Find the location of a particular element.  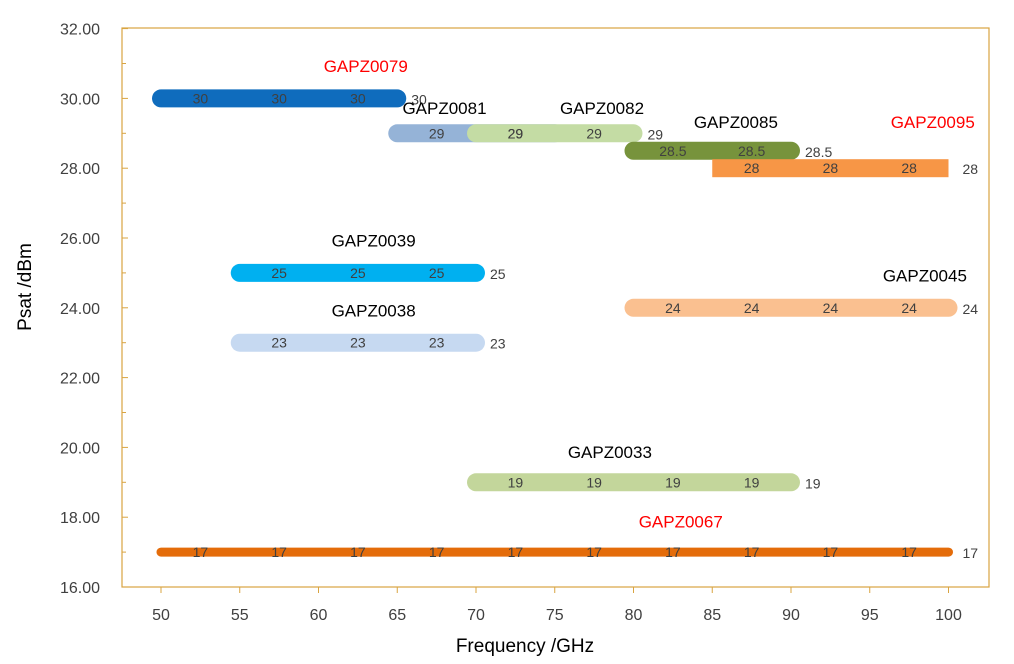

y-tick-label: 30.00 is located at coordinates (80, 99).